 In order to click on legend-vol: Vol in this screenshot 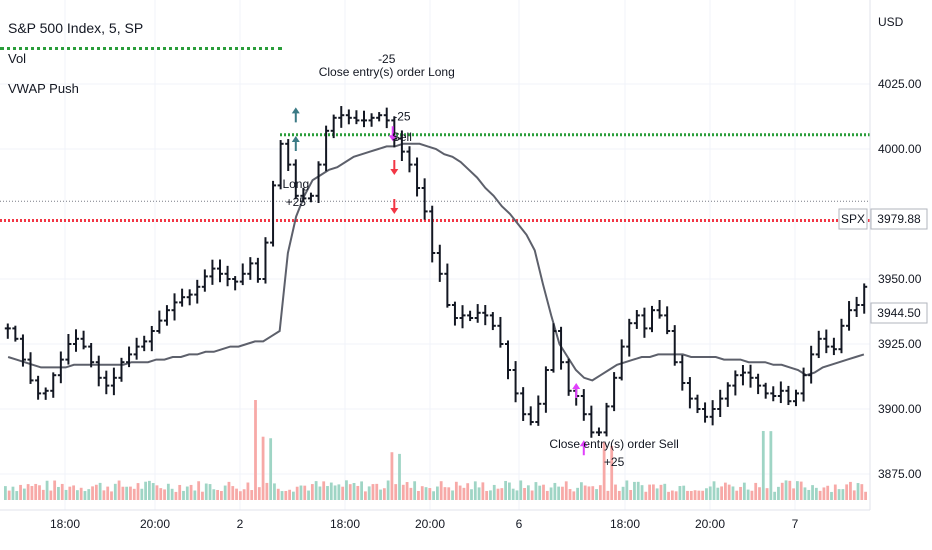, I will do `click(17, 58)`.